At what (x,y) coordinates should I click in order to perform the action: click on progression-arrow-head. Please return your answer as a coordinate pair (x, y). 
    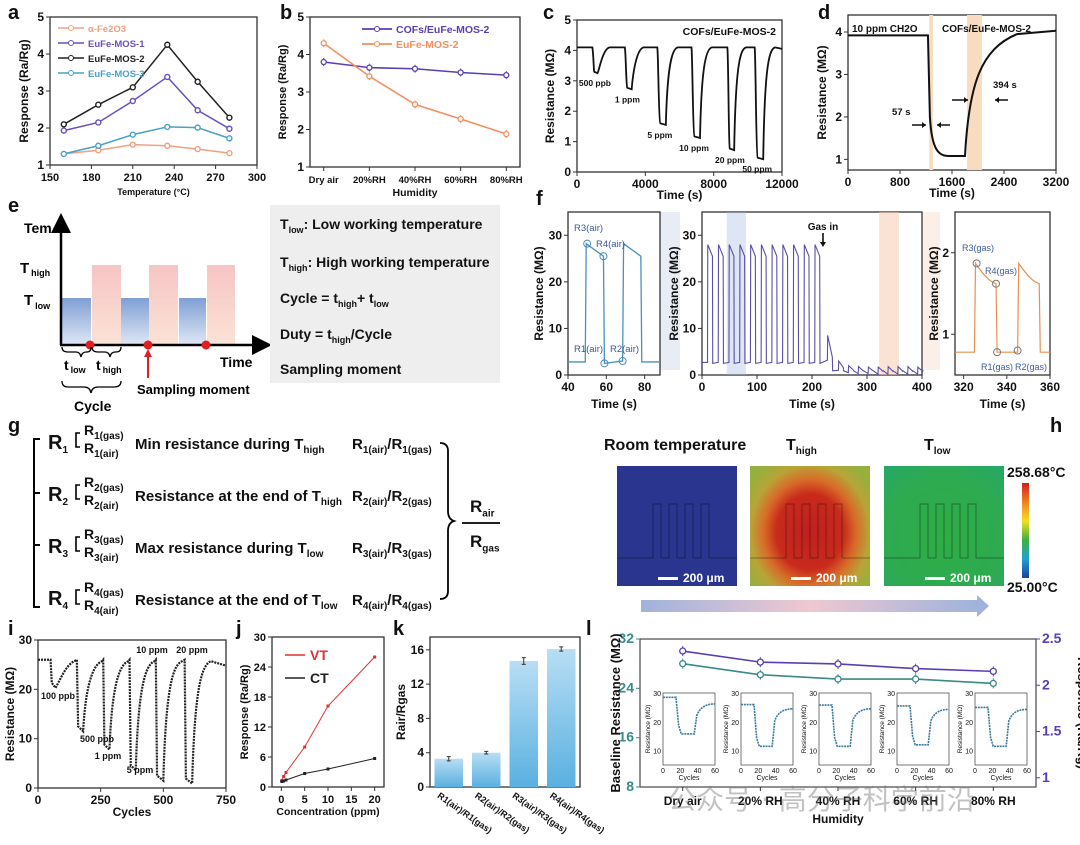
    Looking at the image, I should click on (983, 606).